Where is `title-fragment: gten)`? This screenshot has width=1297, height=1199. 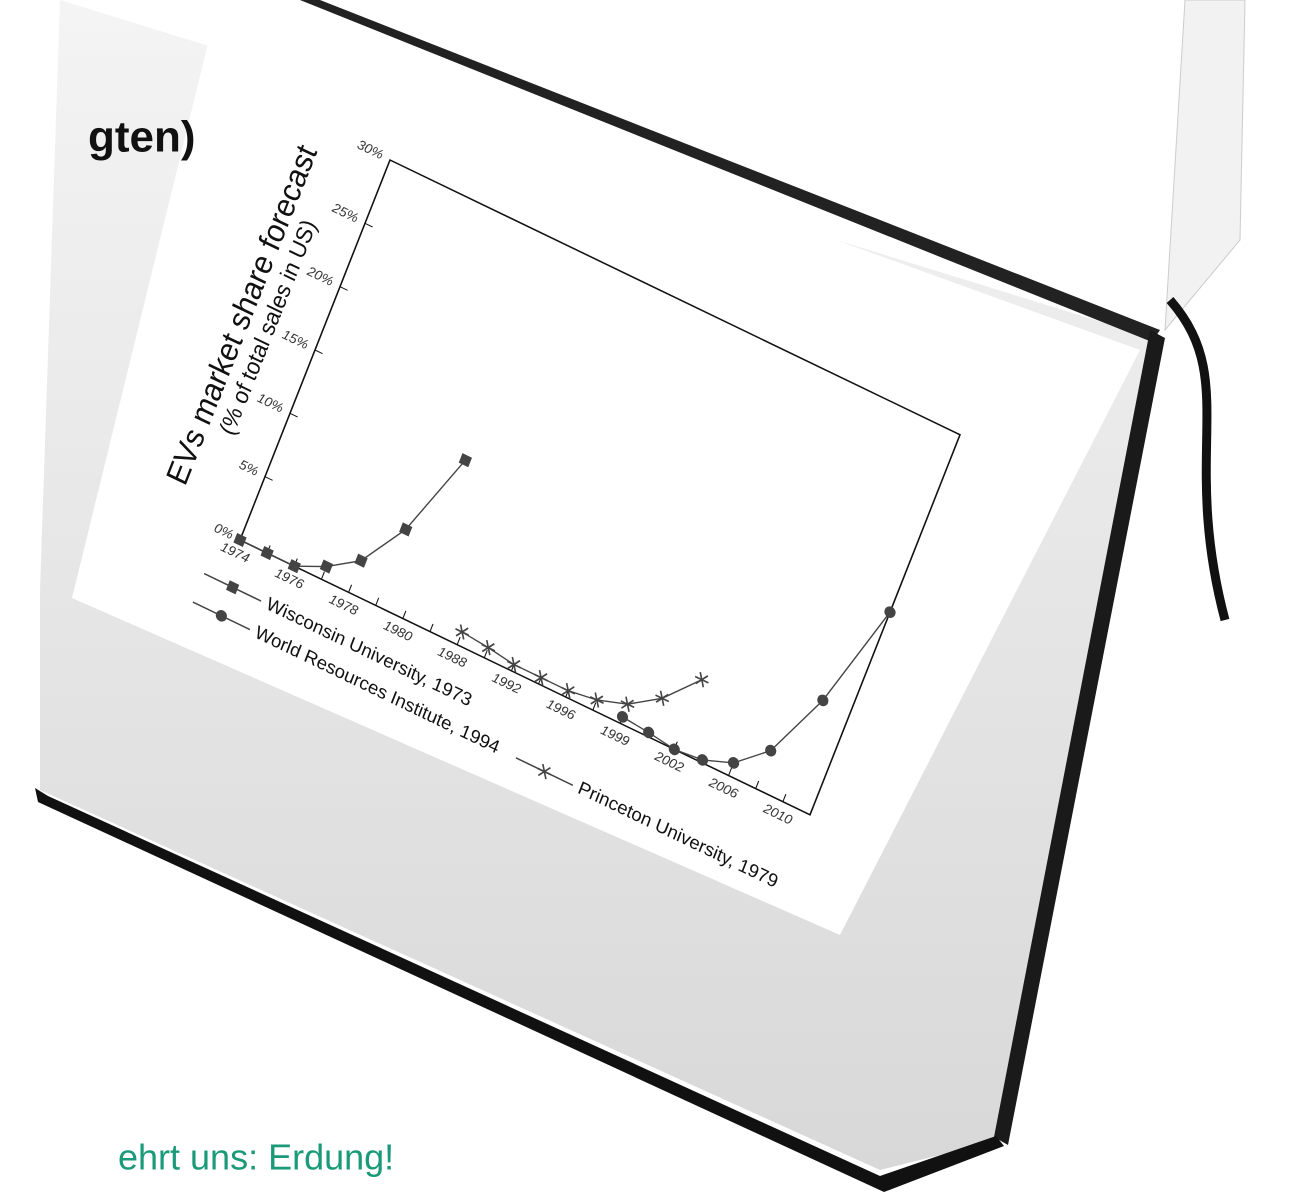 title-fragment: gten) is located at coordinates (142, 137).